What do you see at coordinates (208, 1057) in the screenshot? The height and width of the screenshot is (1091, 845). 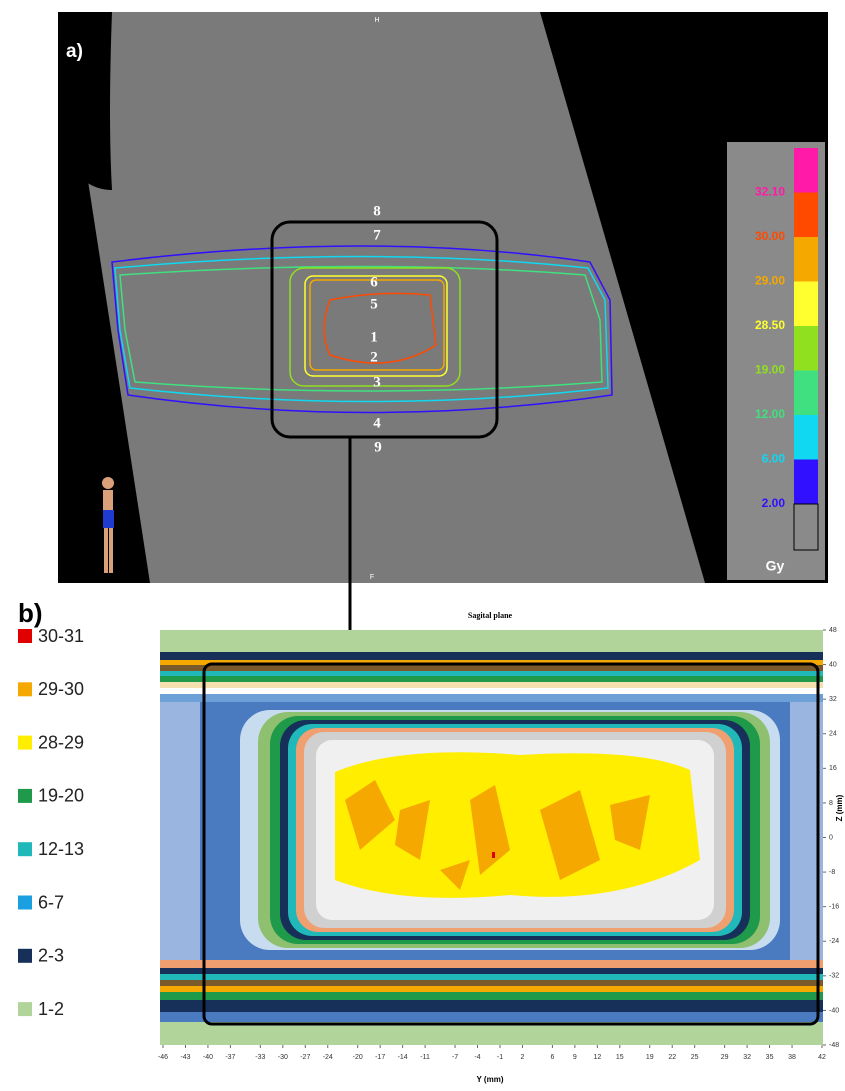 I see `x-tick-label: -40` at bounding box center [208, 1057].